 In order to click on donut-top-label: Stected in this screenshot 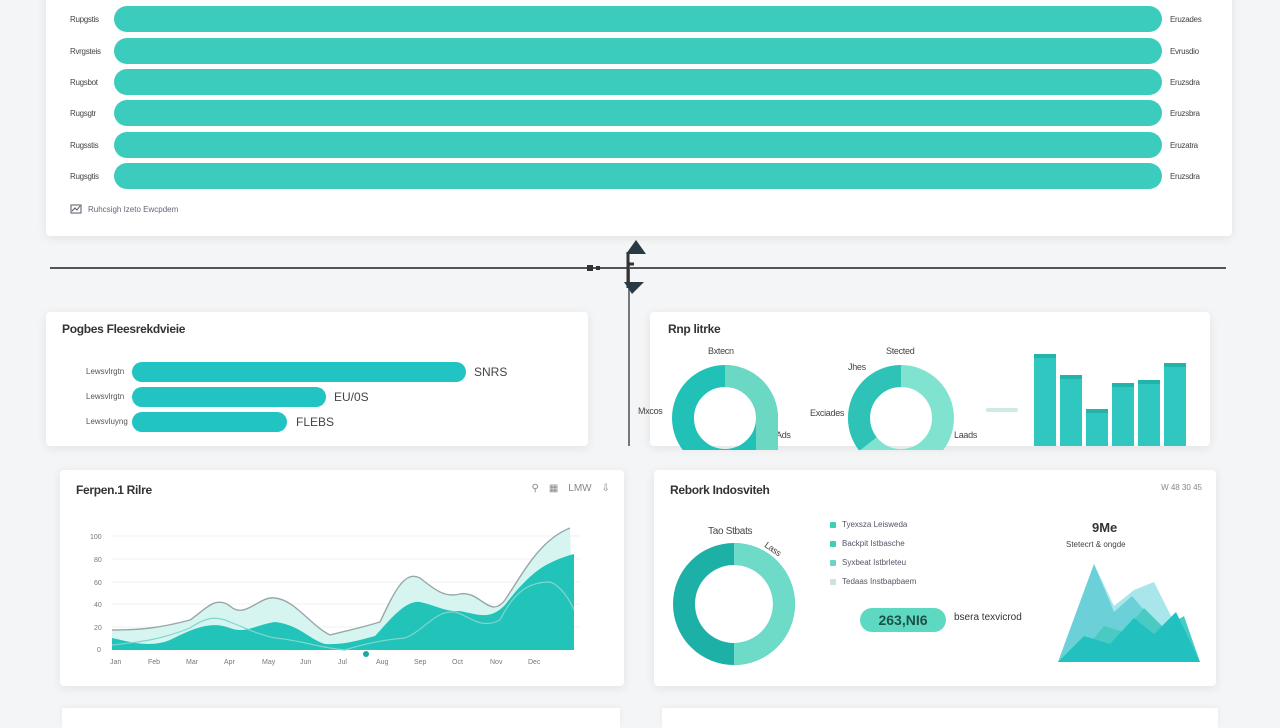, I will do `click(900, 351)`.